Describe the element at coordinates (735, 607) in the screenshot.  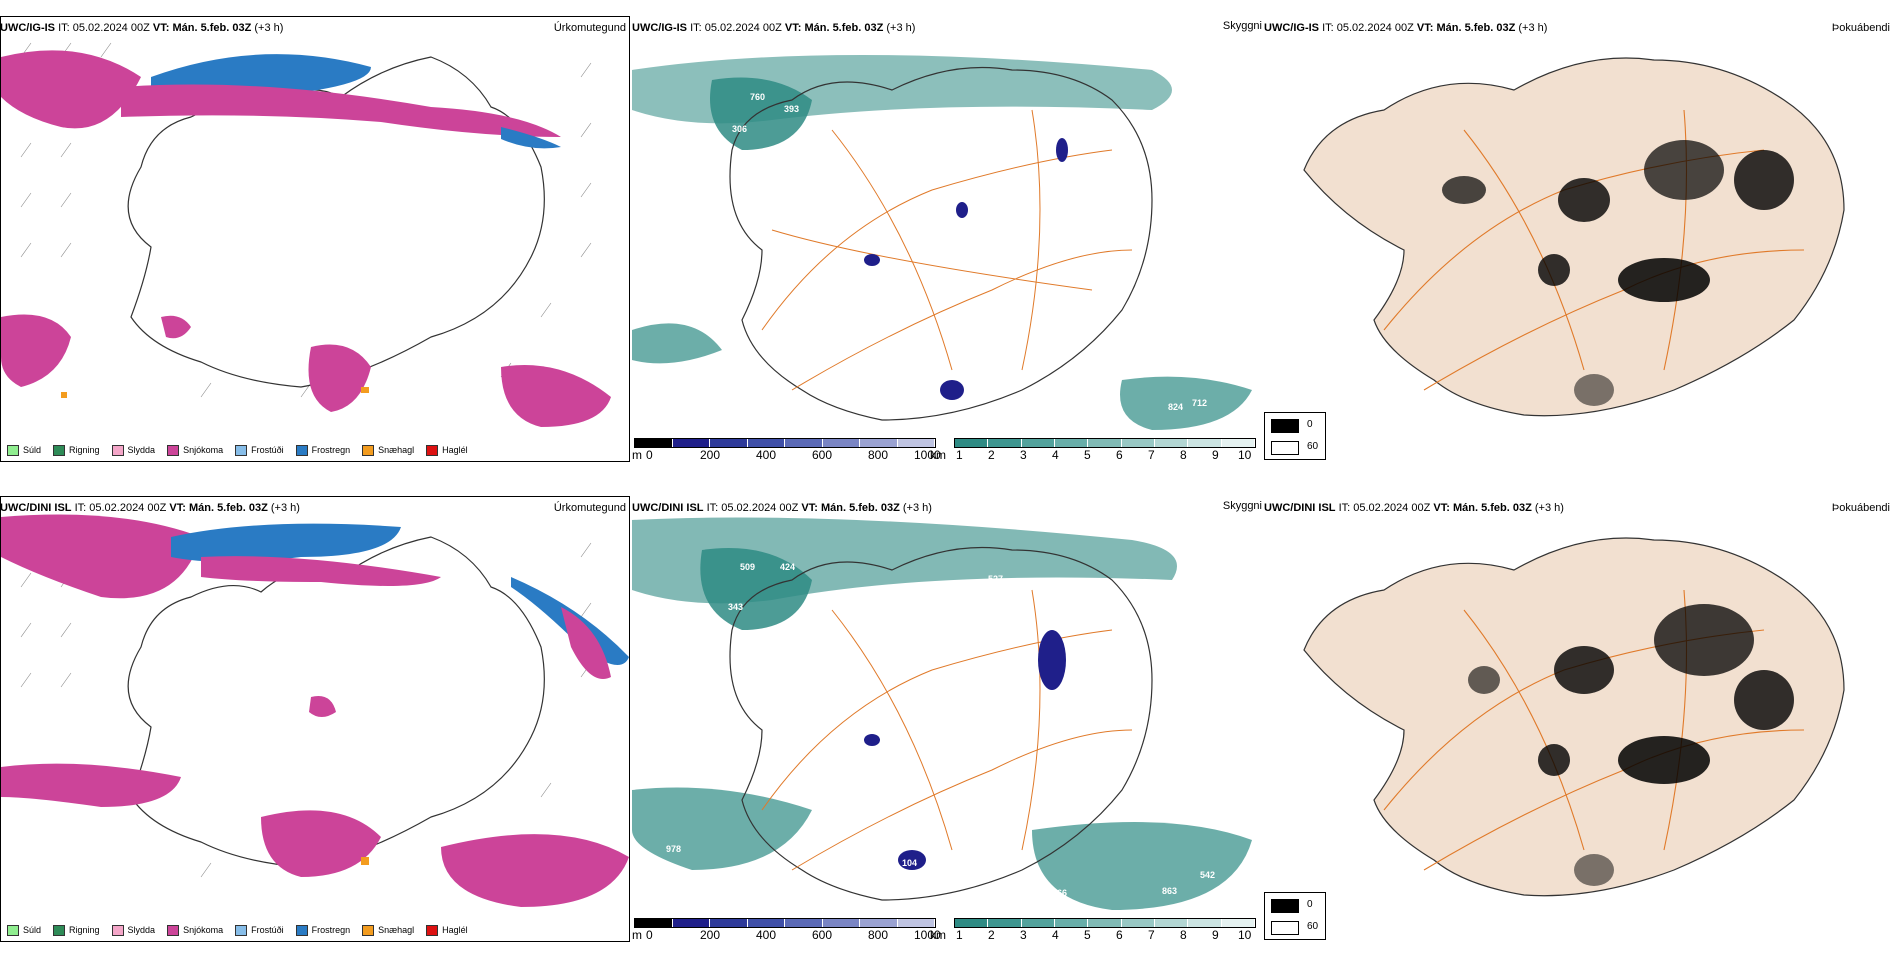
I see `vis-label: 343` at that location.